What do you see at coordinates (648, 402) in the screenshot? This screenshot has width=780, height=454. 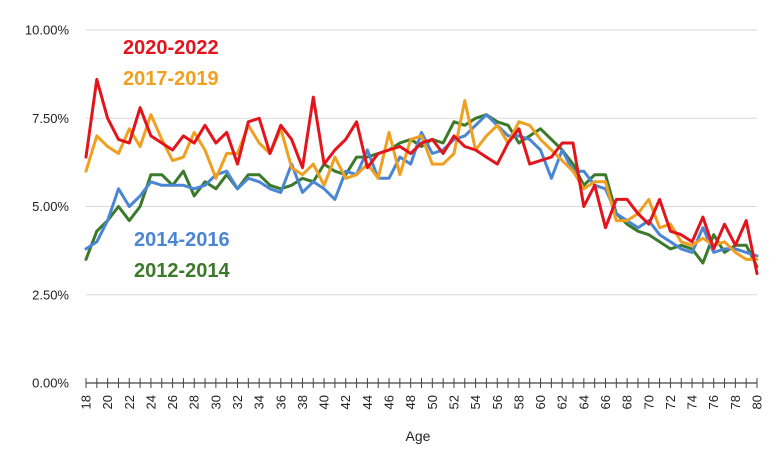 I see `x-tick-label: 70` at bounding box center [648, 402].